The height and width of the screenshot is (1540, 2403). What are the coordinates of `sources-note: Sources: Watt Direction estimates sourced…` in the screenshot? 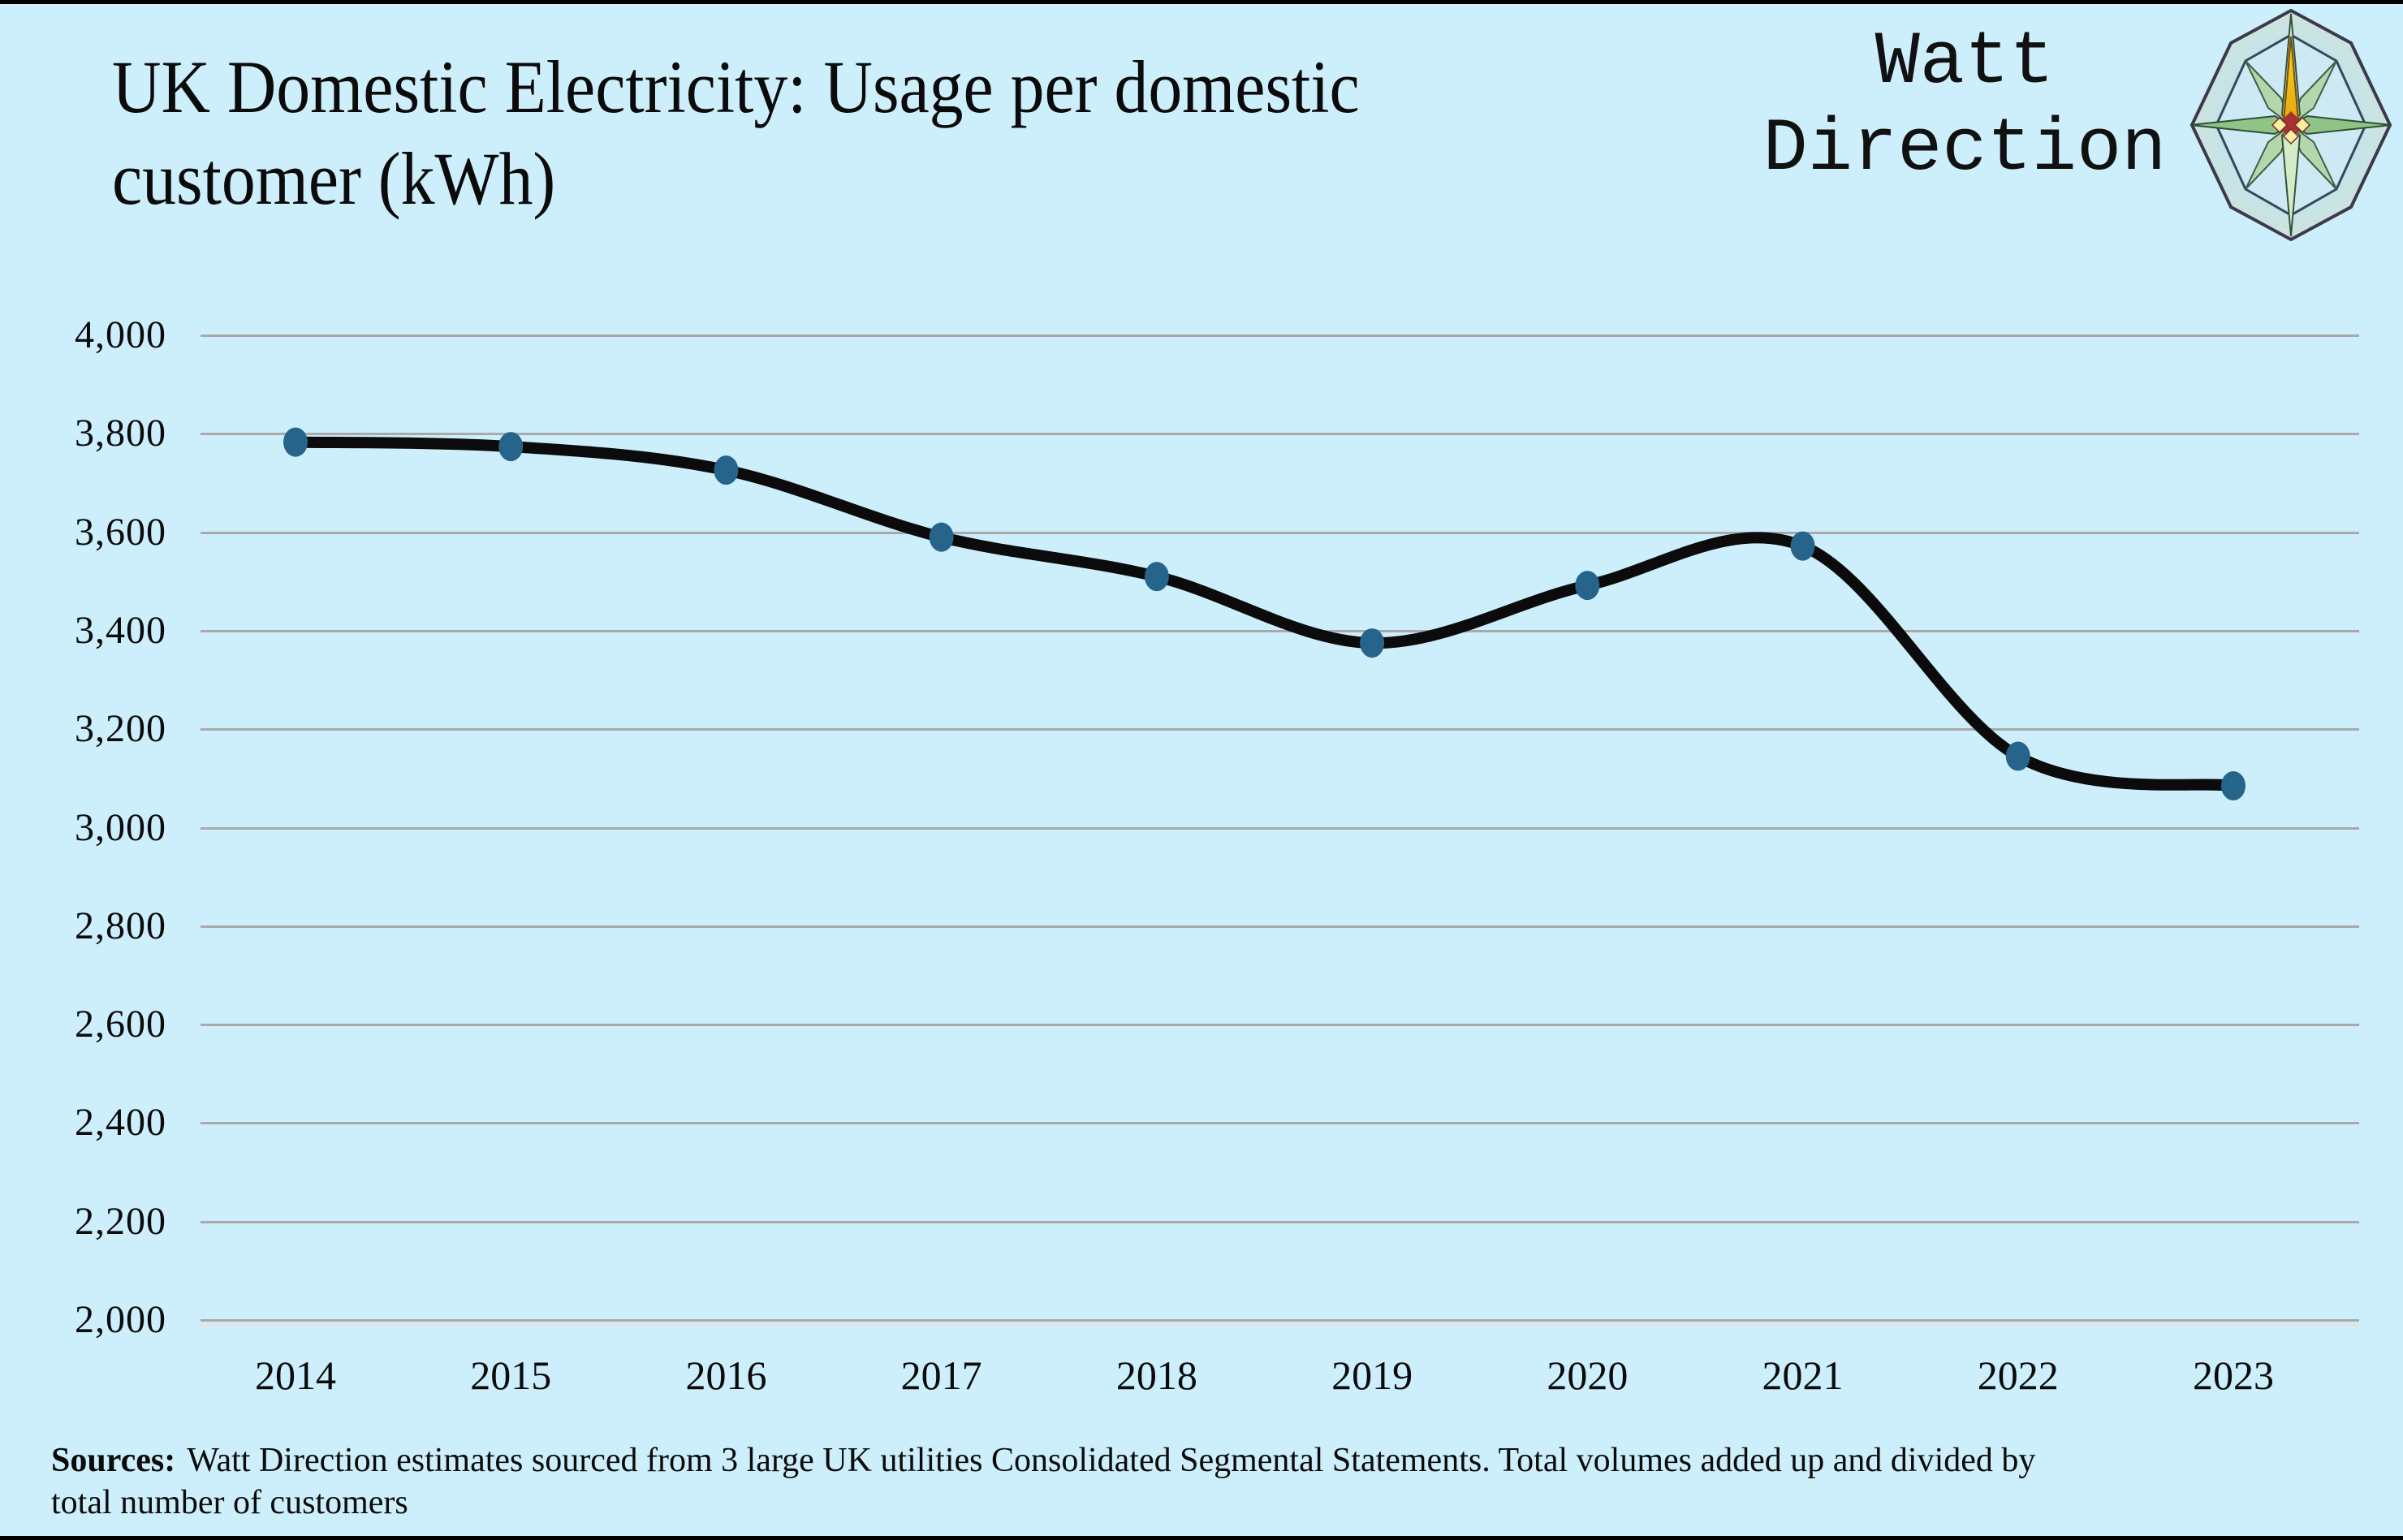 It's located at (1043, 1482).